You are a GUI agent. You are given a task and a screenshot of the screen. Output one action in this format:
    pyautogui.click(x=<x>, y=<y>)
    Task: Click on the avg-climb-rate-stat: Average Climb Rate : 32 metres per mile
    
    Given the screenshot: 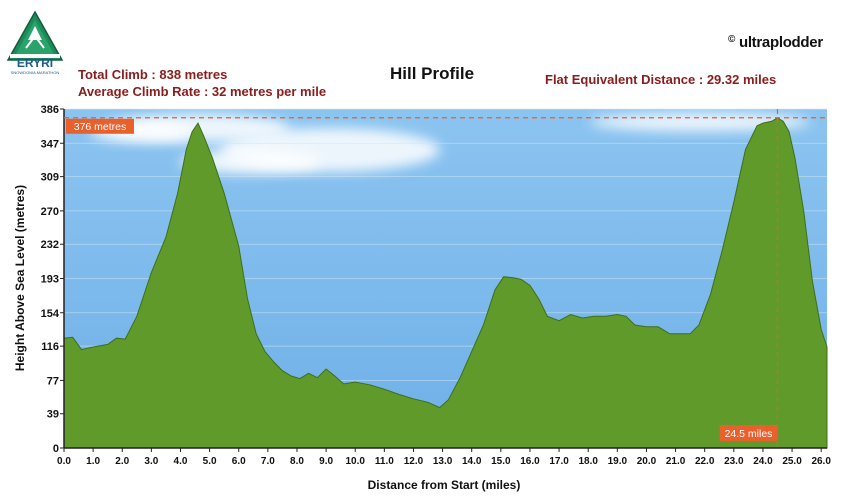 What is the action you would take?
    pyautogui.click(x=202, y=91)
    